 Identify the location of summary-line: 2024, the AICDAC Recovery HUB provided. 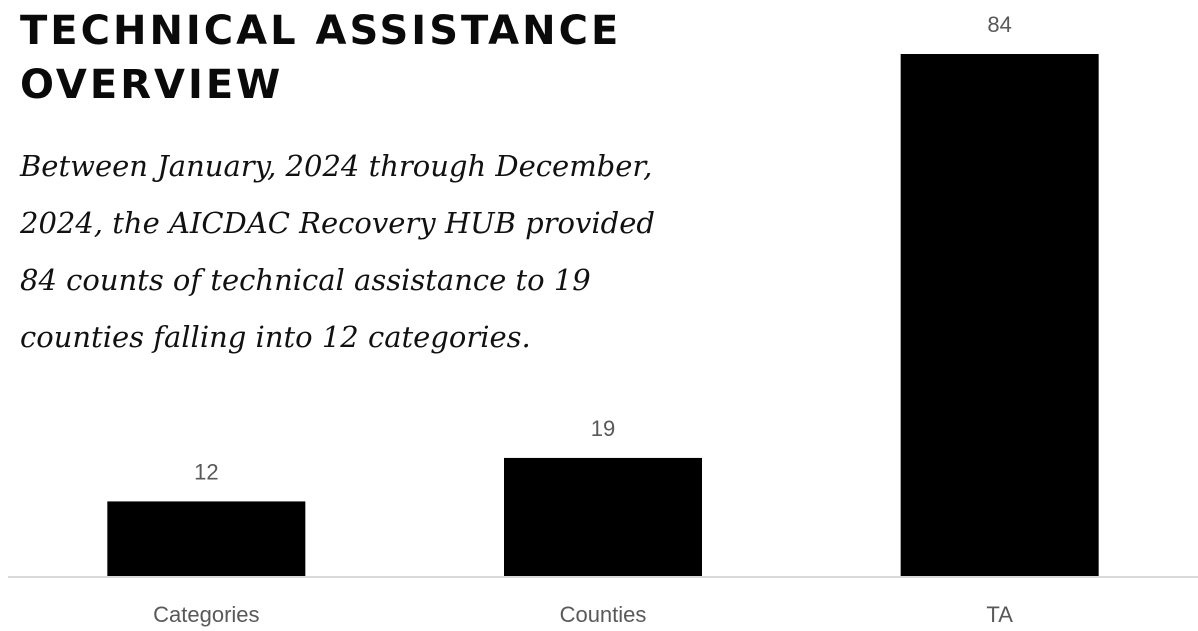
(337, 223).